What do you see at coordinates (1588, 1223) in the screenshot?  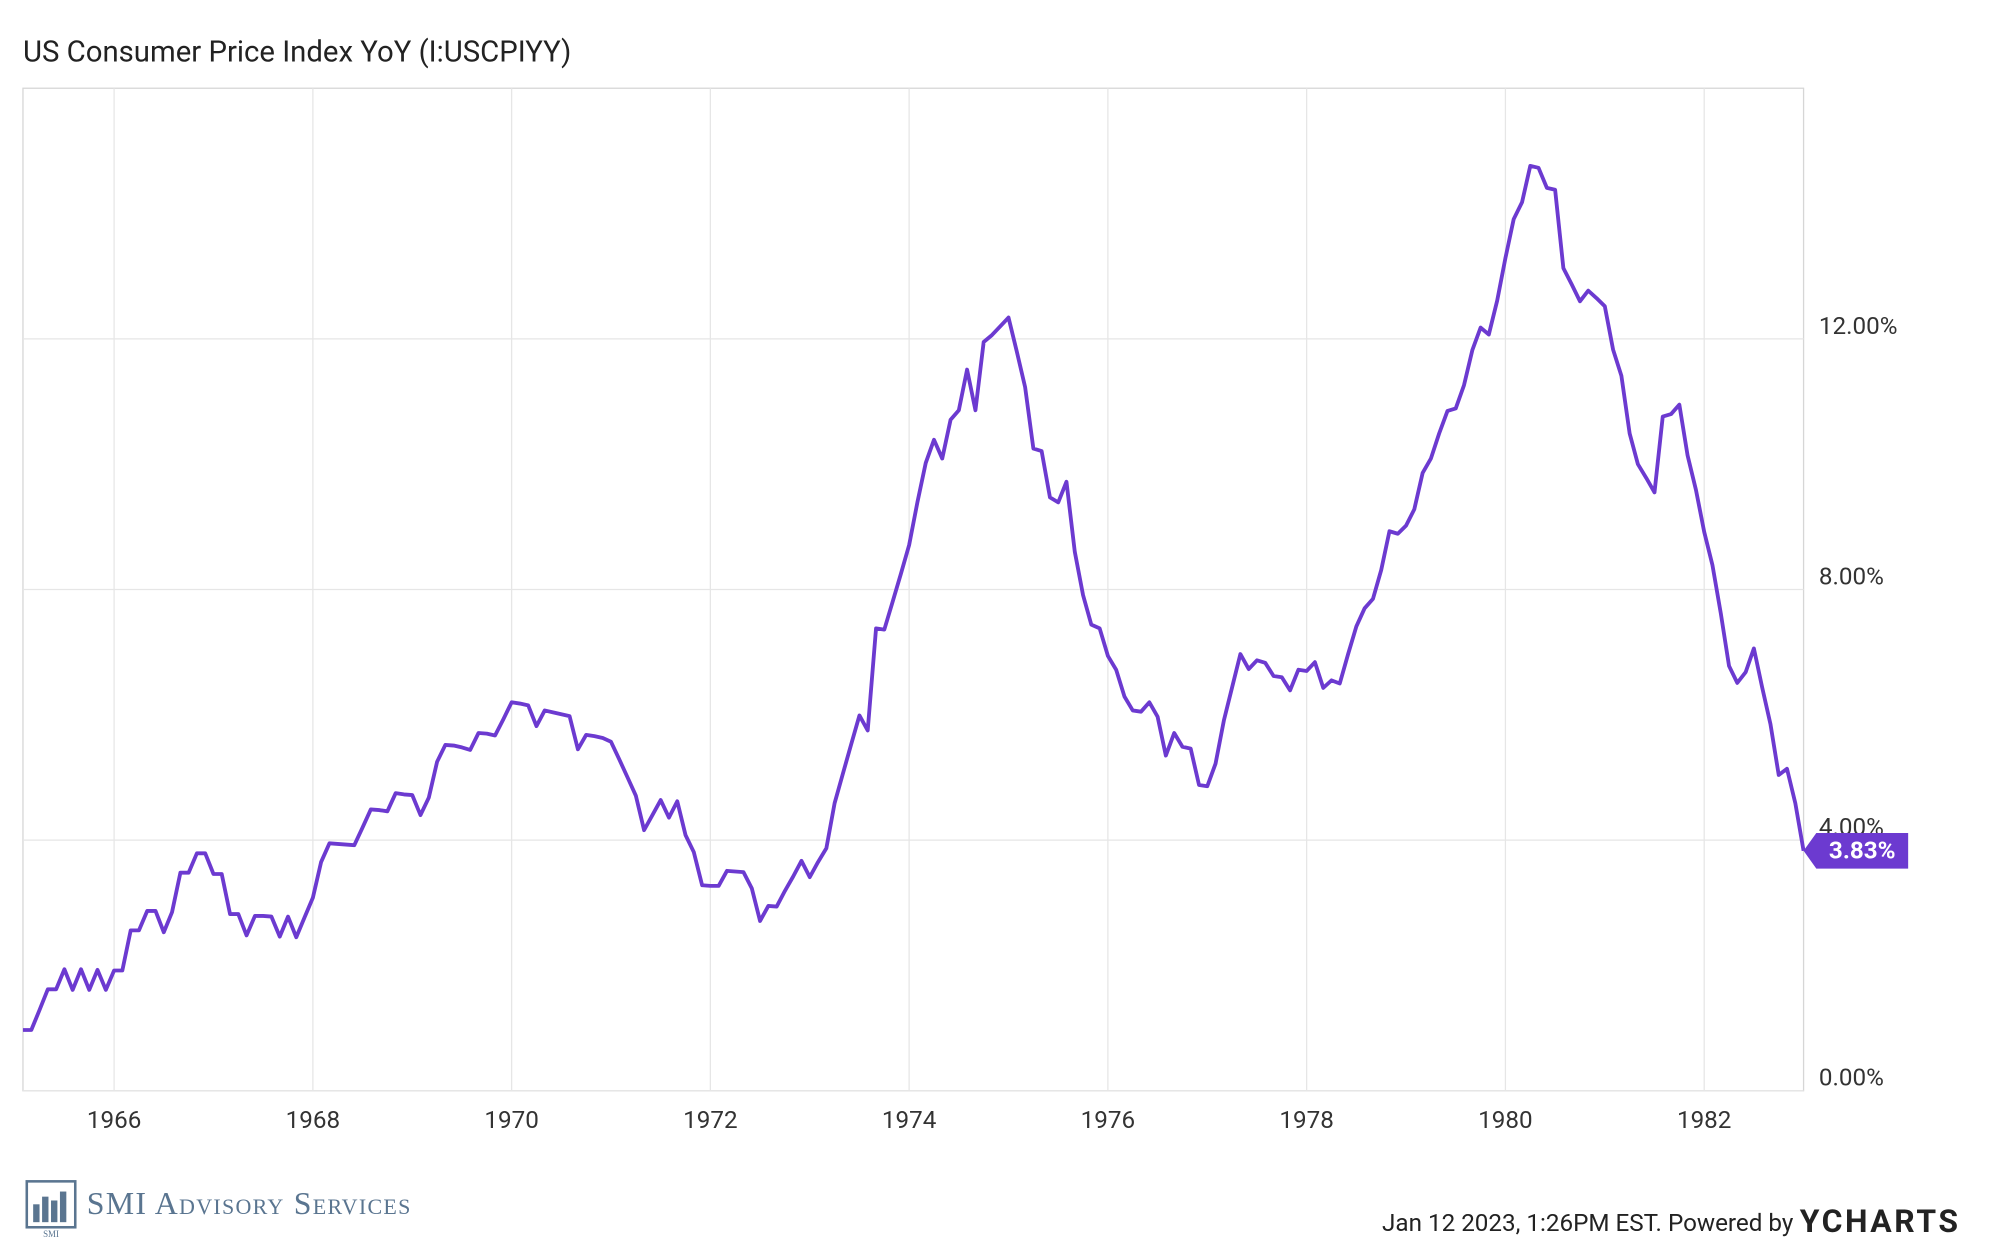 I see `timestamp: Jan 12 2023, 1:26PM EST. Powered by` at bounding box center [1588, 1223].